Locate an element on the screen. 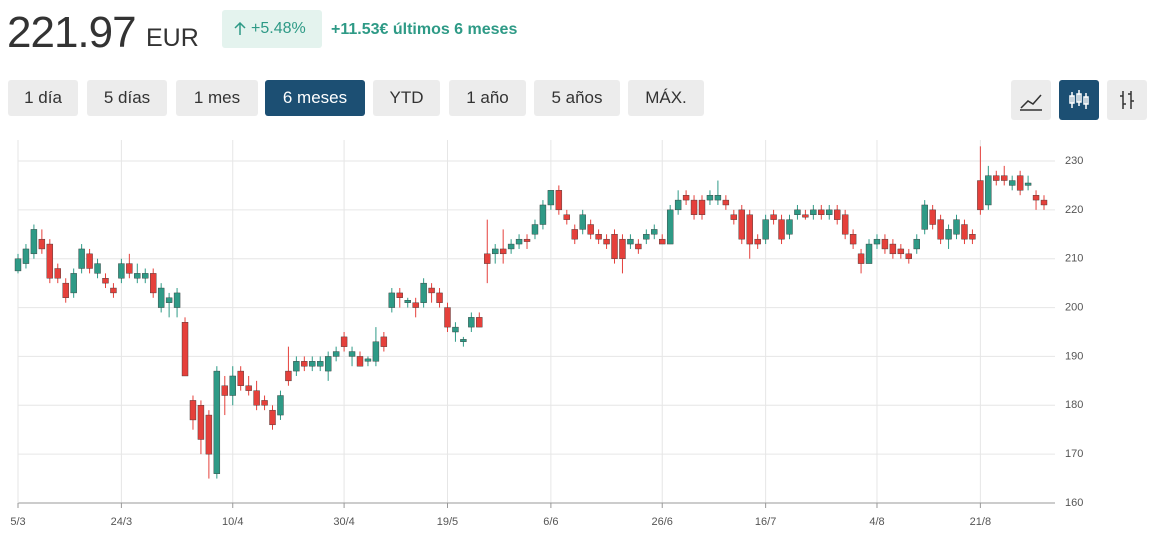  y-tick-label: 200 is located at coordinates (1074, 307).